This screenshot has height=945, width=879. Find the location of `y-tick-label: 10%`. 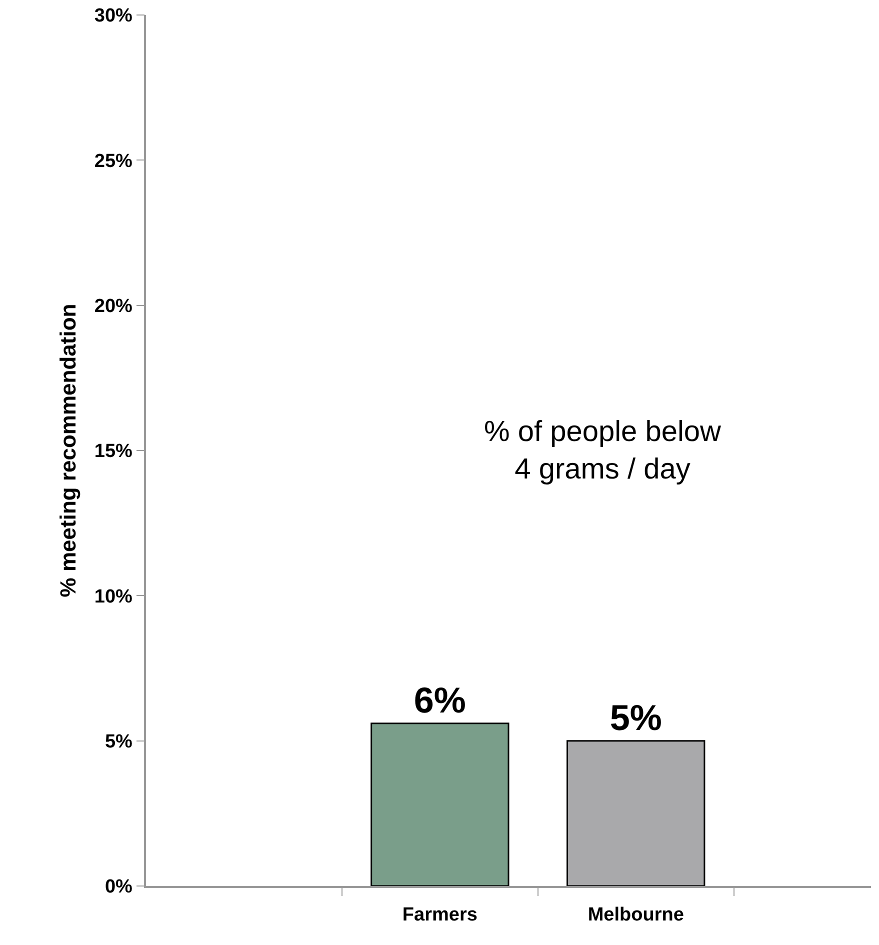

y-tick-label: 10% is located at coordinates (113, 597).